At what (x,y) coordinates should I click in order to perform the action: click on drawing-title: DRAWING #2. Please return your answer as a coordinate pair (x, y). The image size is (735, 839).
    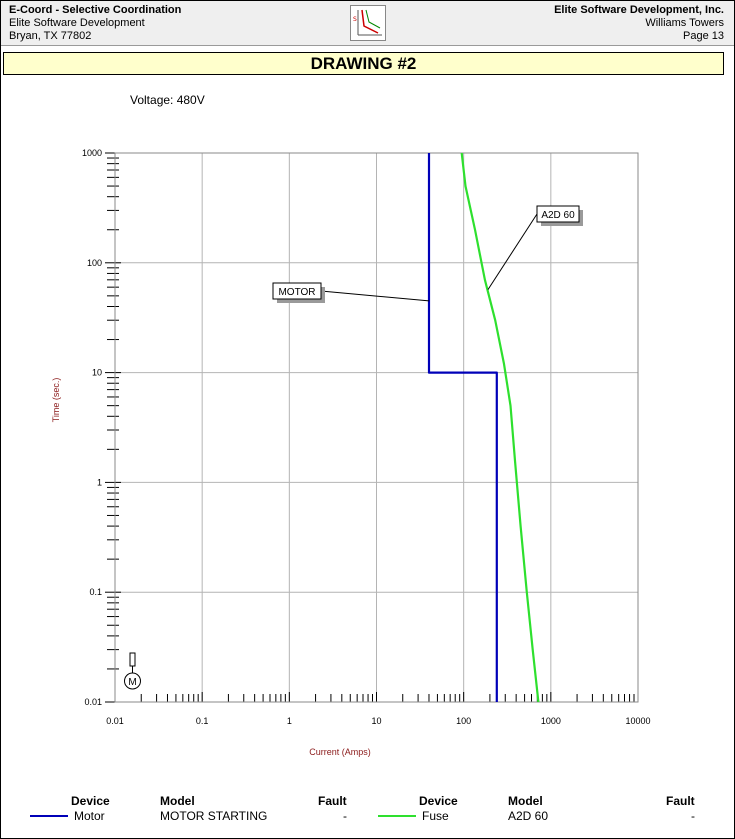
    Looking at the image, I should click on (363, 63).